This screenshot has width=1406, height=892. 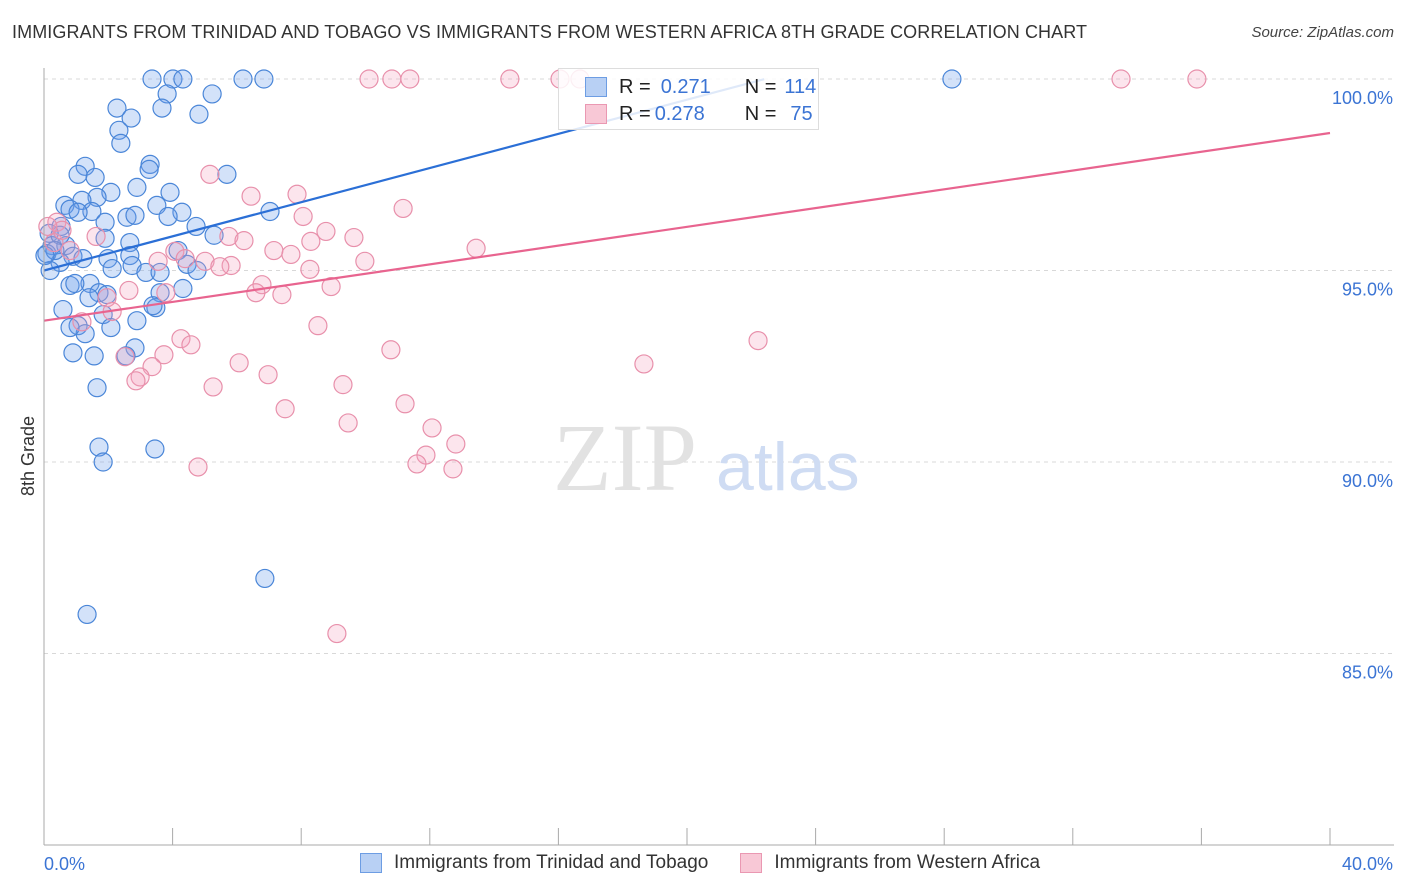 What do you see at coordinates (907, 862) in the screenshot?
I see `legend-label: Immigrants from Western Africa` at bounding box center [907, 862].